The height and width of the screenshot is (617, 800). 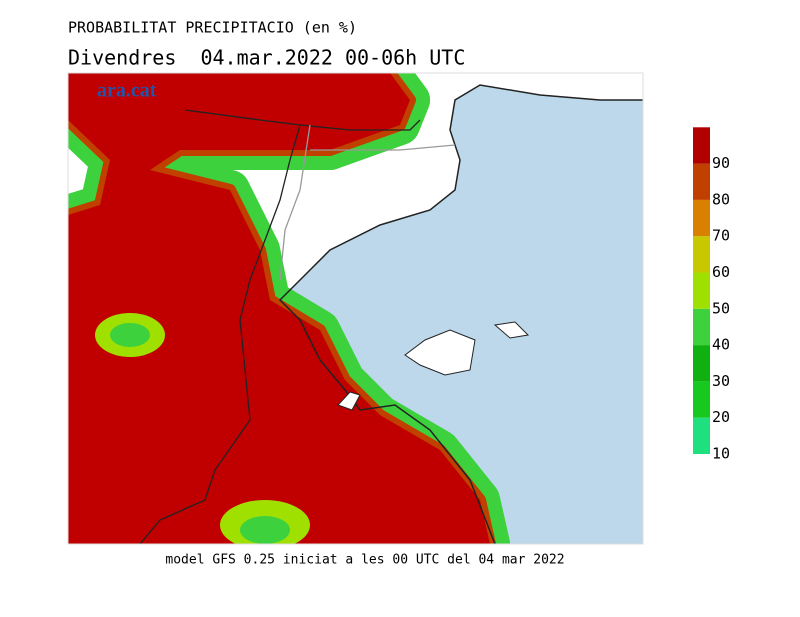 I want to click on colorbar-label: 50, so click(x=721, y=308).